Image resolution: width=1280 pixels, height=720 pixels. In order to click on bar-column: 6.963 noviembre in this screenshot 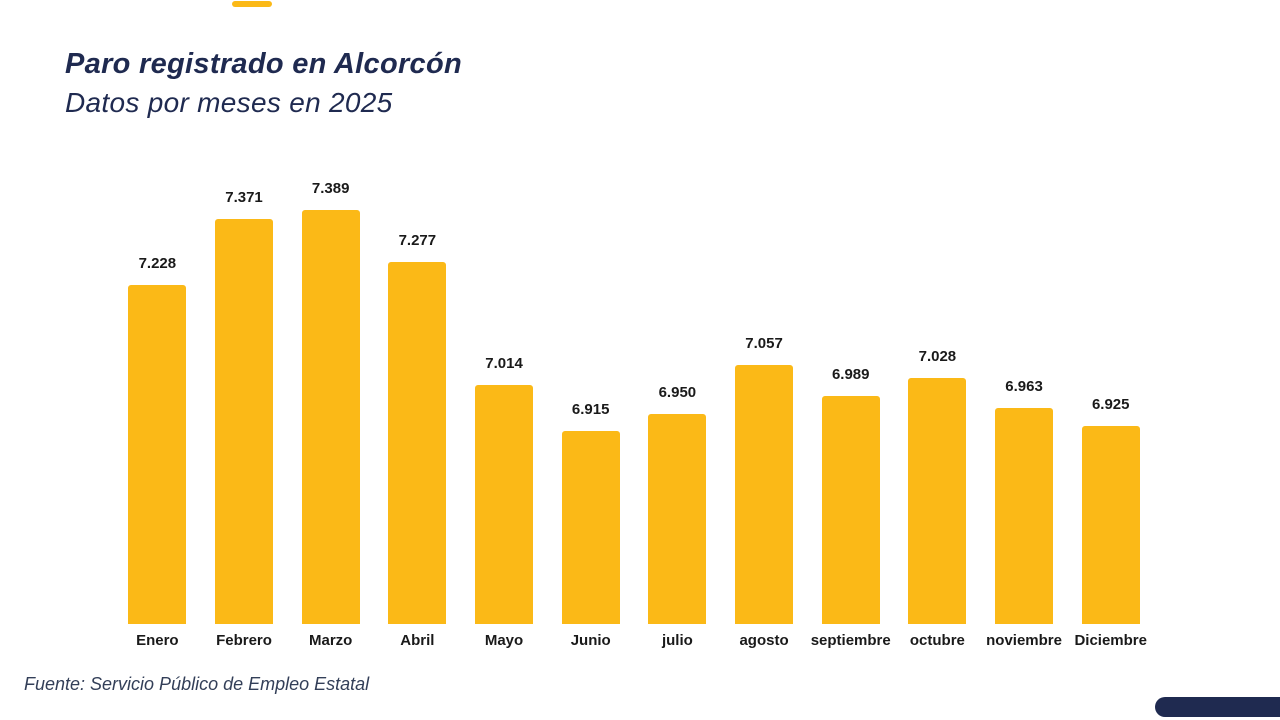, I will do `click(1024, 409)`.